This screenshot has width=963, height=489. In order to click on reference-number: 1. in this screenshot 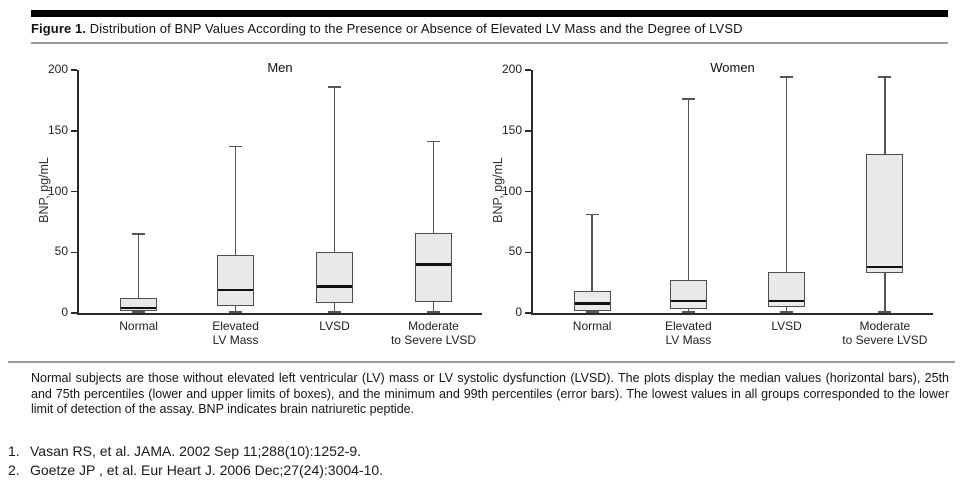, I will do `click(14, 451)`.